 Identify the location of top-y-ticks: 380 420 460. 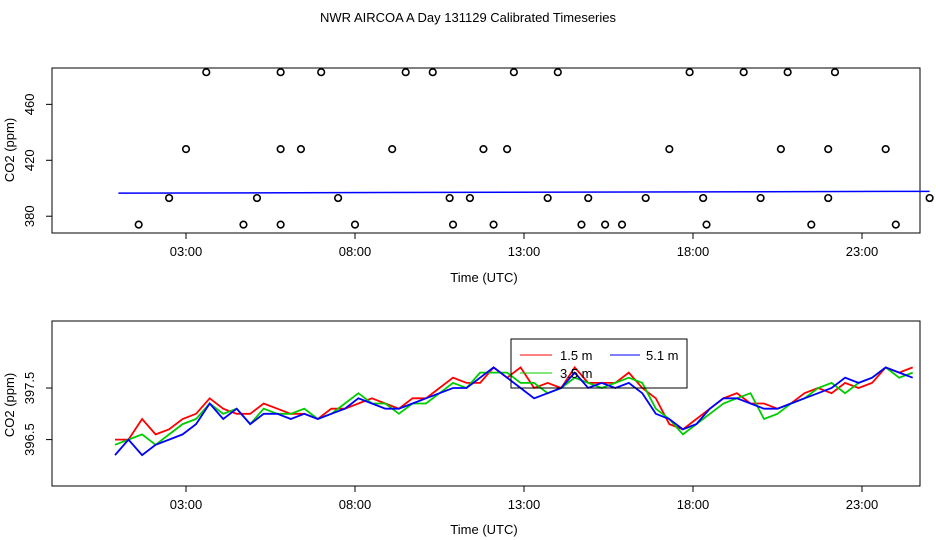
(37, 160).